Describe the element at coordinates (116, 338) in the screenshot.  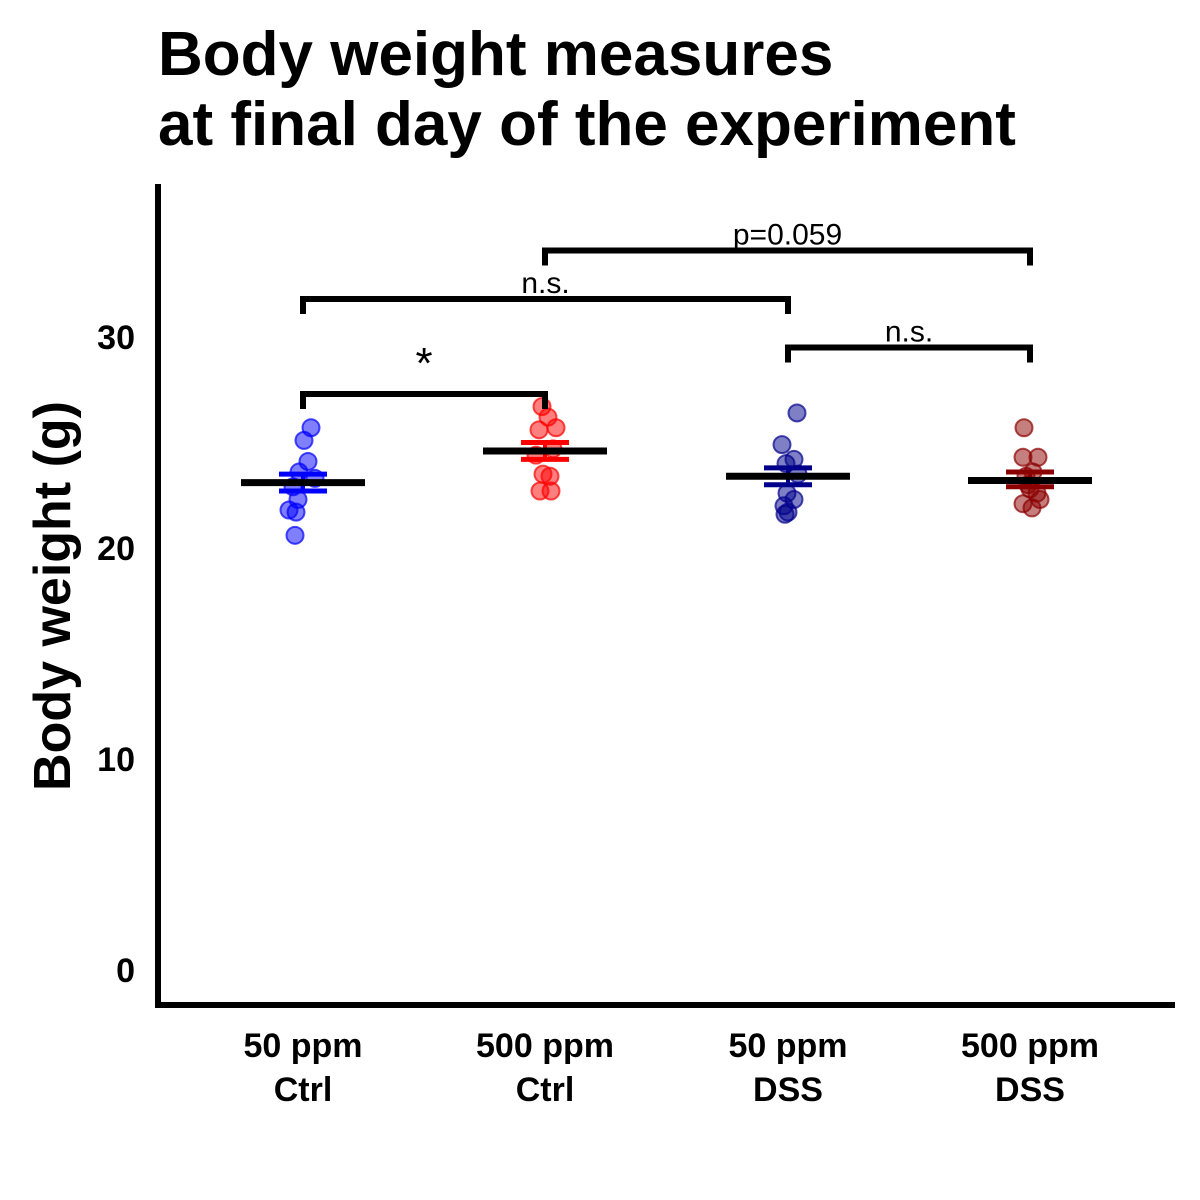
I see `y-tick-label: 30` at that location.